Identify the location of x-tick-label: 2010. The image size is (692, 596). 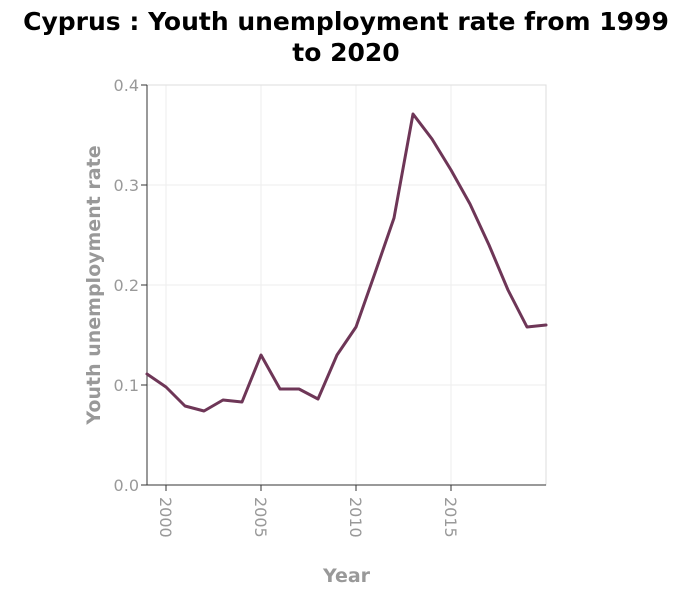
(355, 517).